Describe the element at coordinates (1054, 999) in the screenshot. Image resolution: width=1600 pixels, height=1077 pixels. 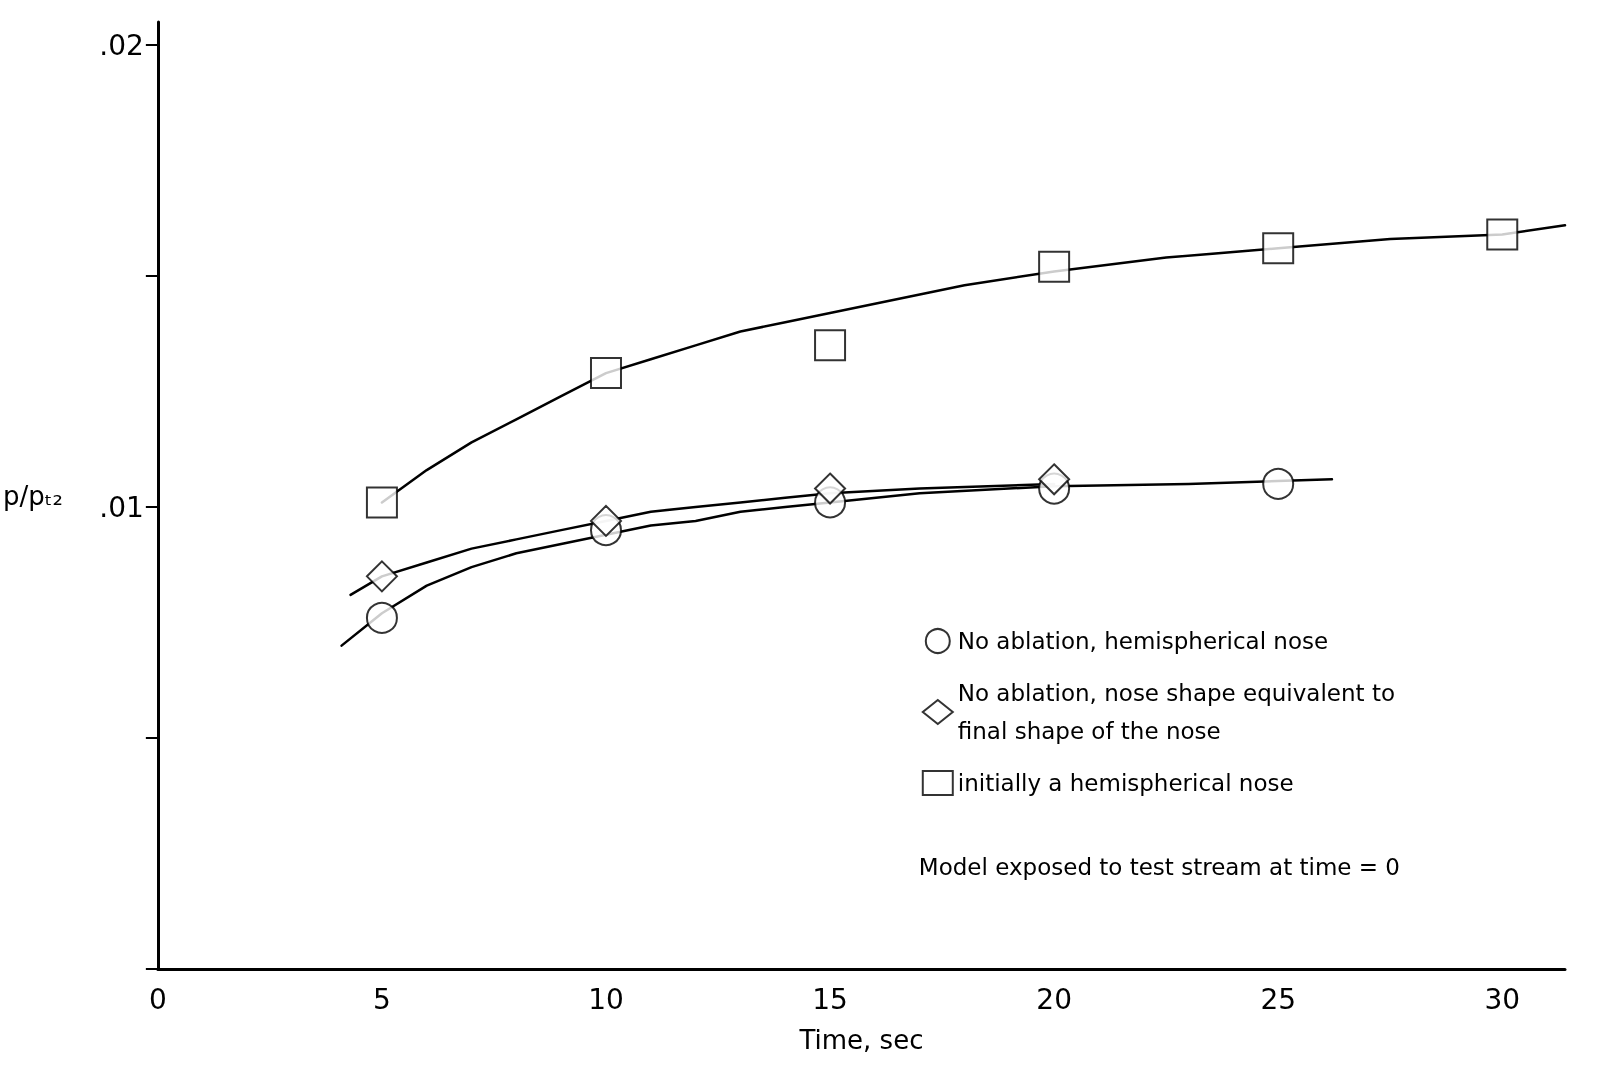
I see `x-tick-label: 20` at that location.